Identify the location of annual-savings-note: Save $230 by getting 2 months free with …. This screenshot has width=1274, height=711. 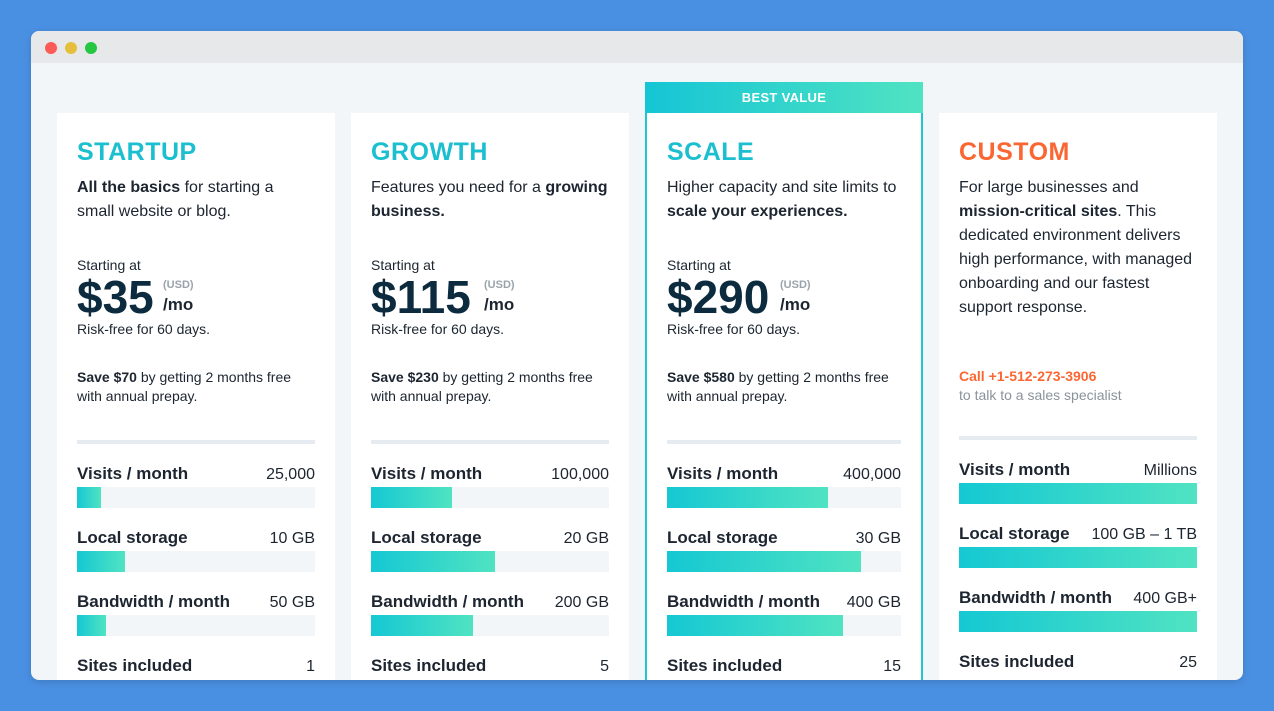
(482, 386).